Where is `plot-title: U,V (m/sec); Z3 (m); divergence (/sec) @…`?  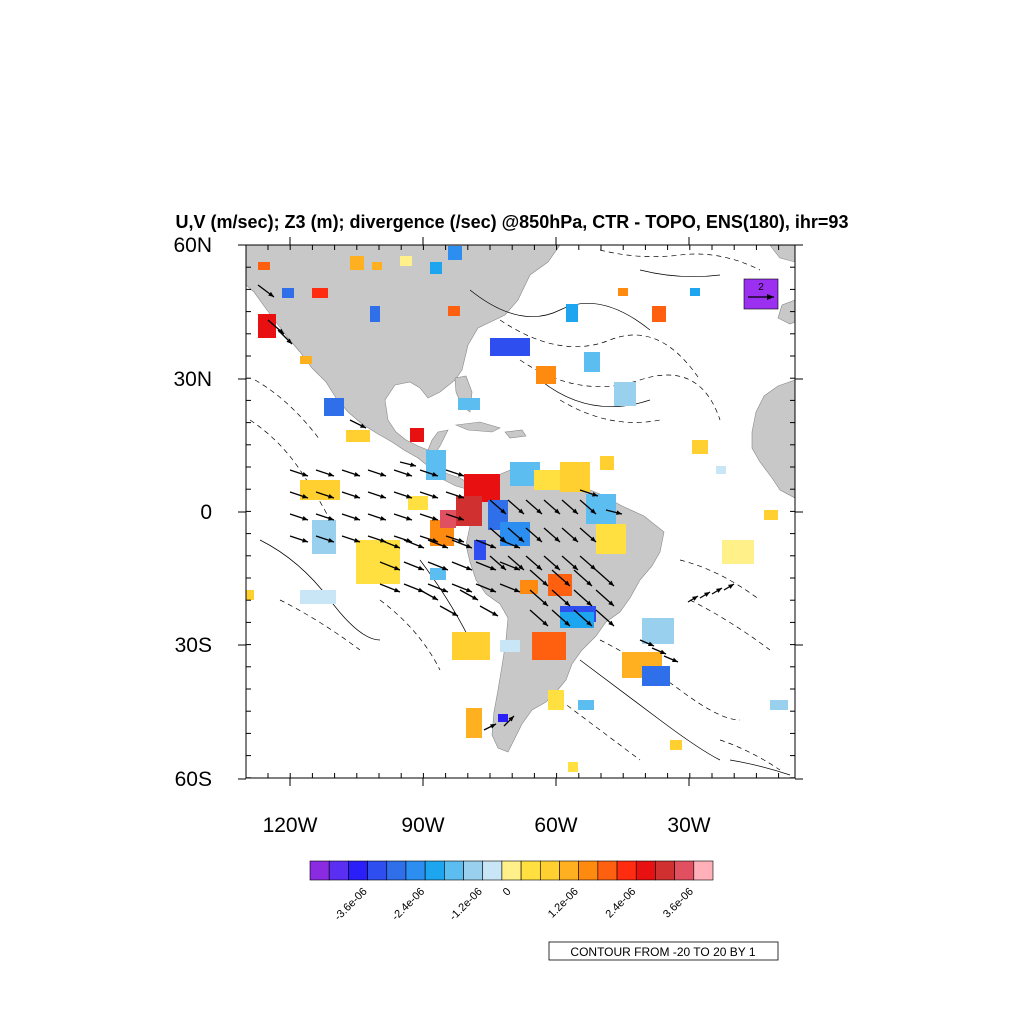
plot-title: U,V (m/sec); Z3 (m); divergence (/sec) @… is located at coordinates (512, 222).